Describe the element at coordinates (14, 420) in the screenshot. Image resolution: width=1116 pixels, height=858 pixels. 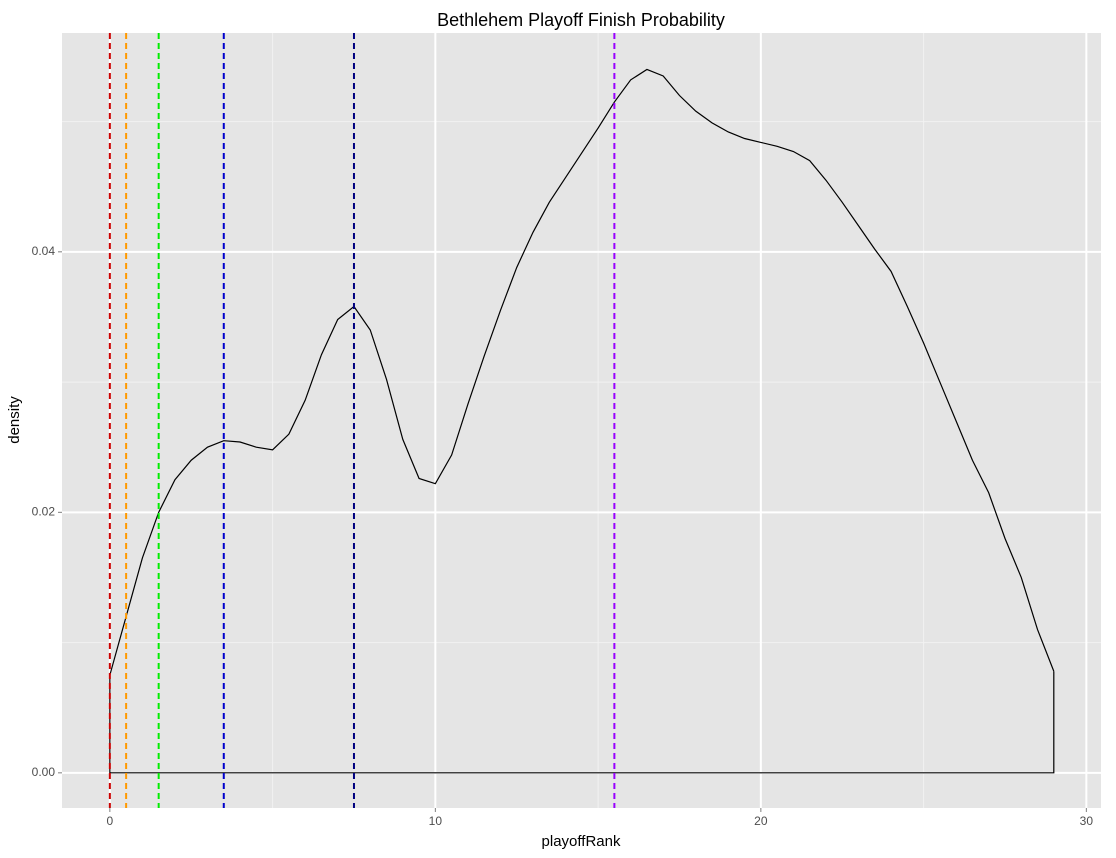
I see `y-axis-label: density` at that location.